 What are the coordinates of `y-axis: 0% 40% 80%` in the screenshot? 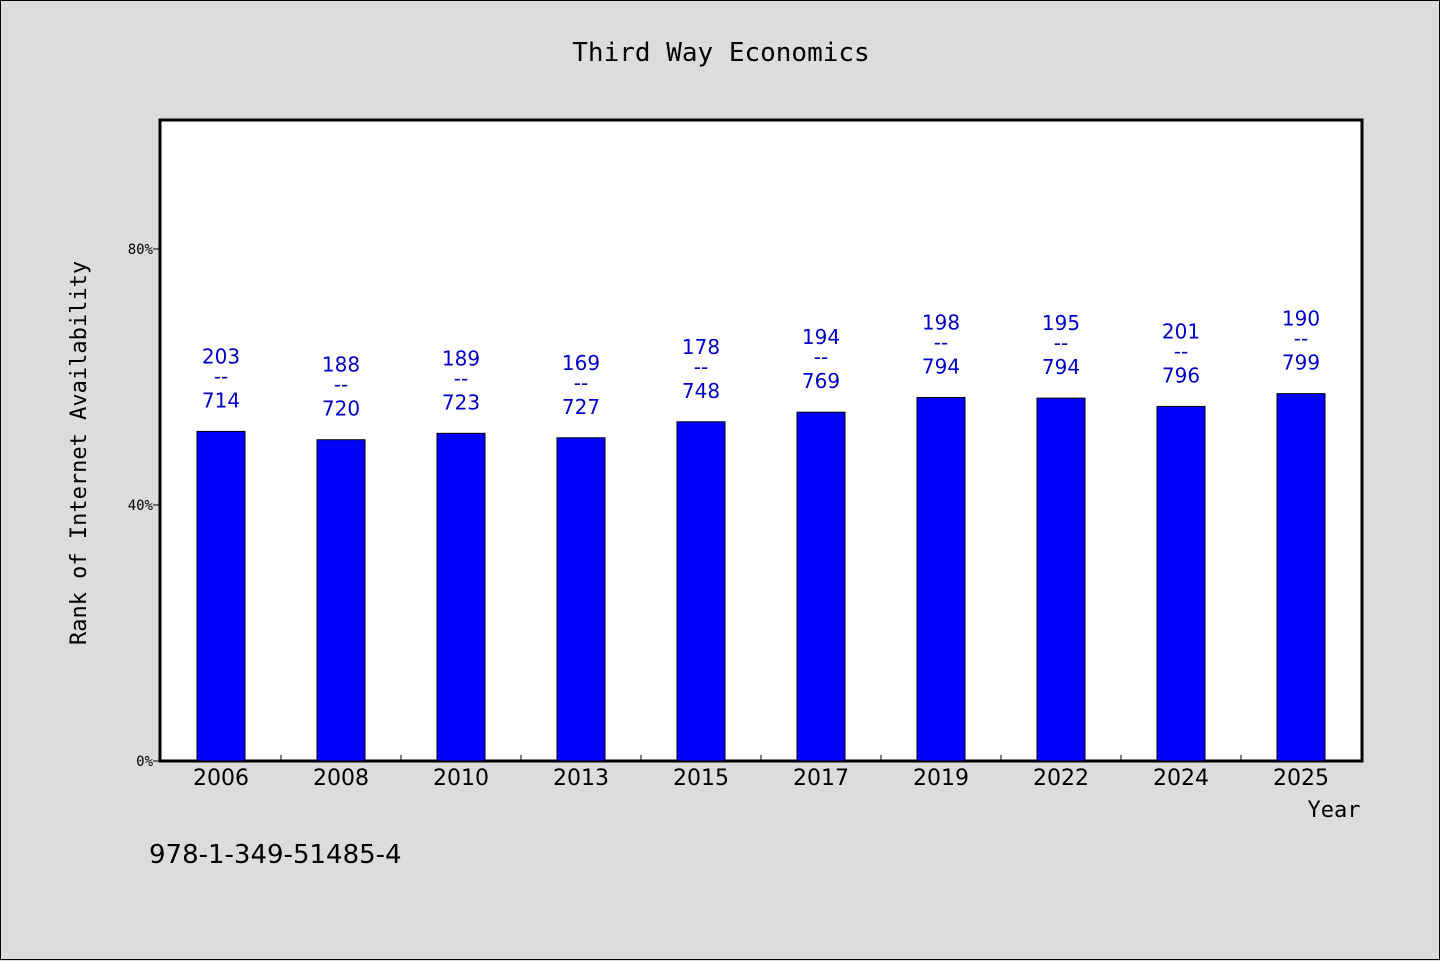 It's located at (144, 506).